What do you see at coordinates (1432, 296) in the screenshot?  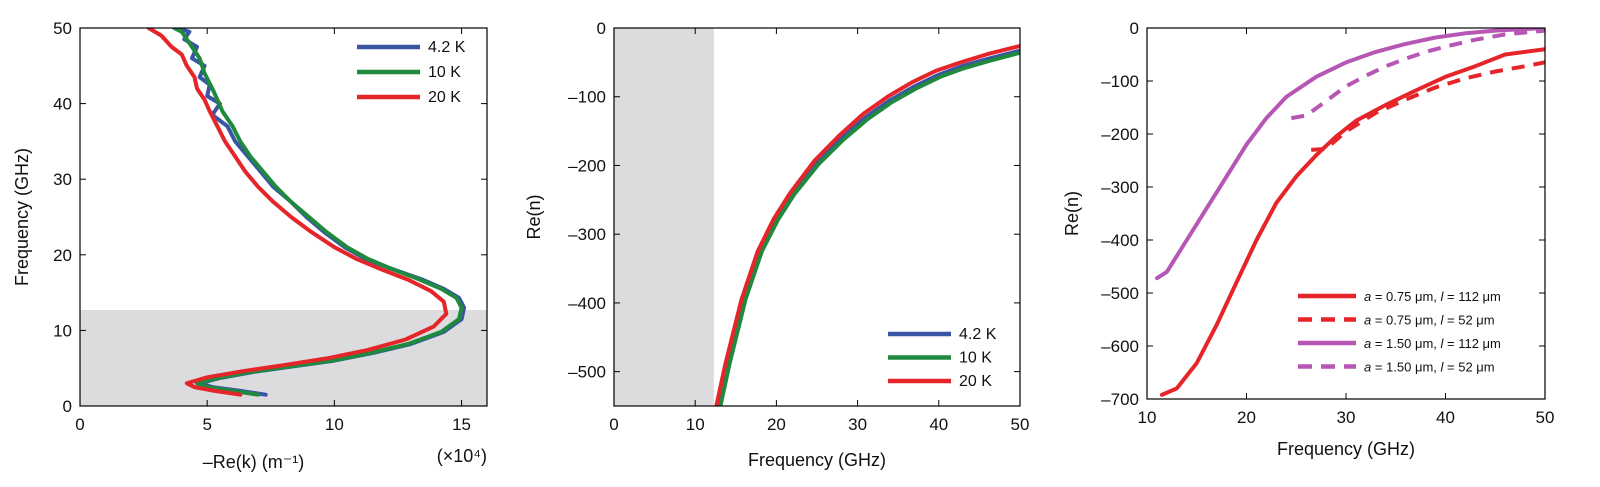 I see `legend-label: a = 0.75 μm, l = 112 μm` at bounding box center [1432, 296].